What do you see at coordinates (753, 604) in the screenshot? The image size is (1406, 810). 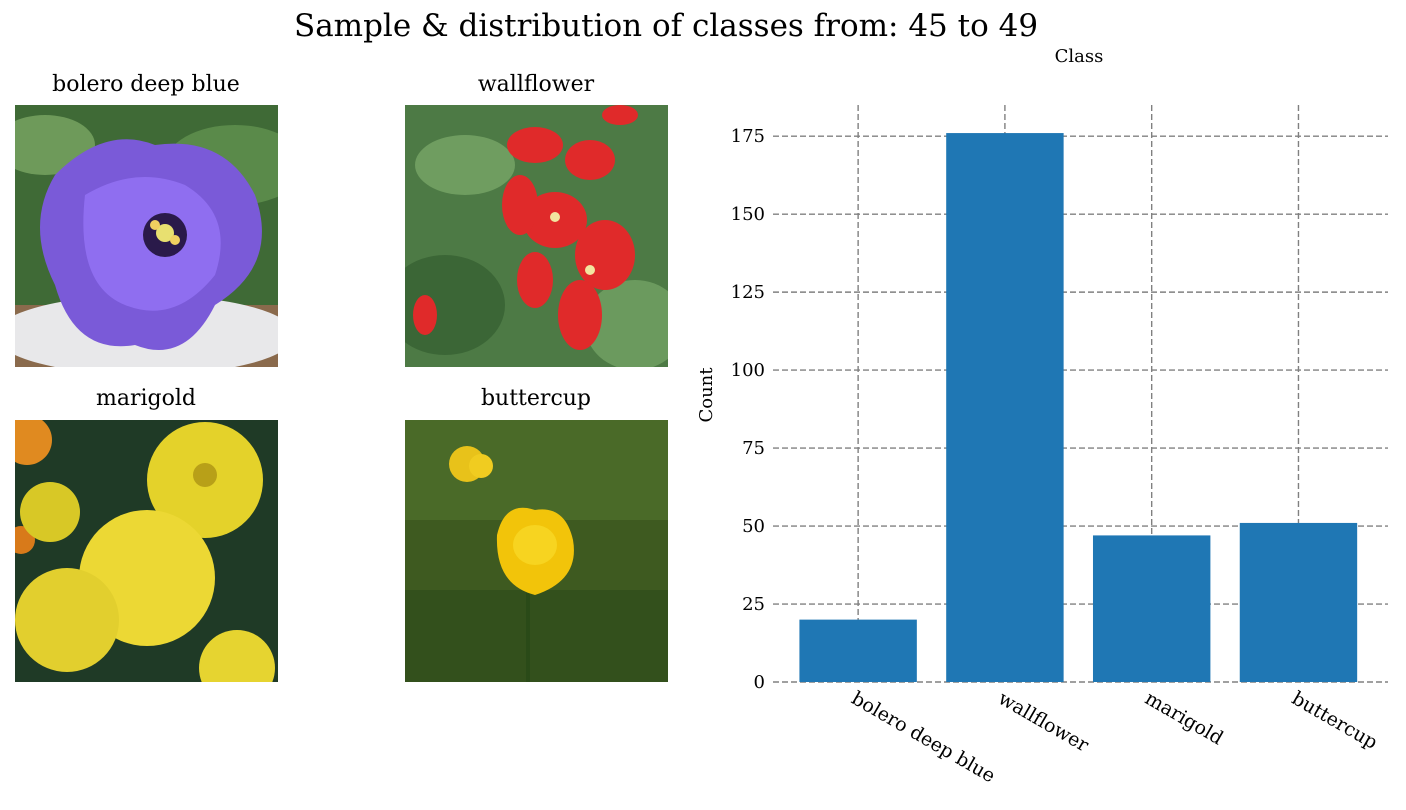 I see `y-tick-label: 25` at bounding box center [753, 604].